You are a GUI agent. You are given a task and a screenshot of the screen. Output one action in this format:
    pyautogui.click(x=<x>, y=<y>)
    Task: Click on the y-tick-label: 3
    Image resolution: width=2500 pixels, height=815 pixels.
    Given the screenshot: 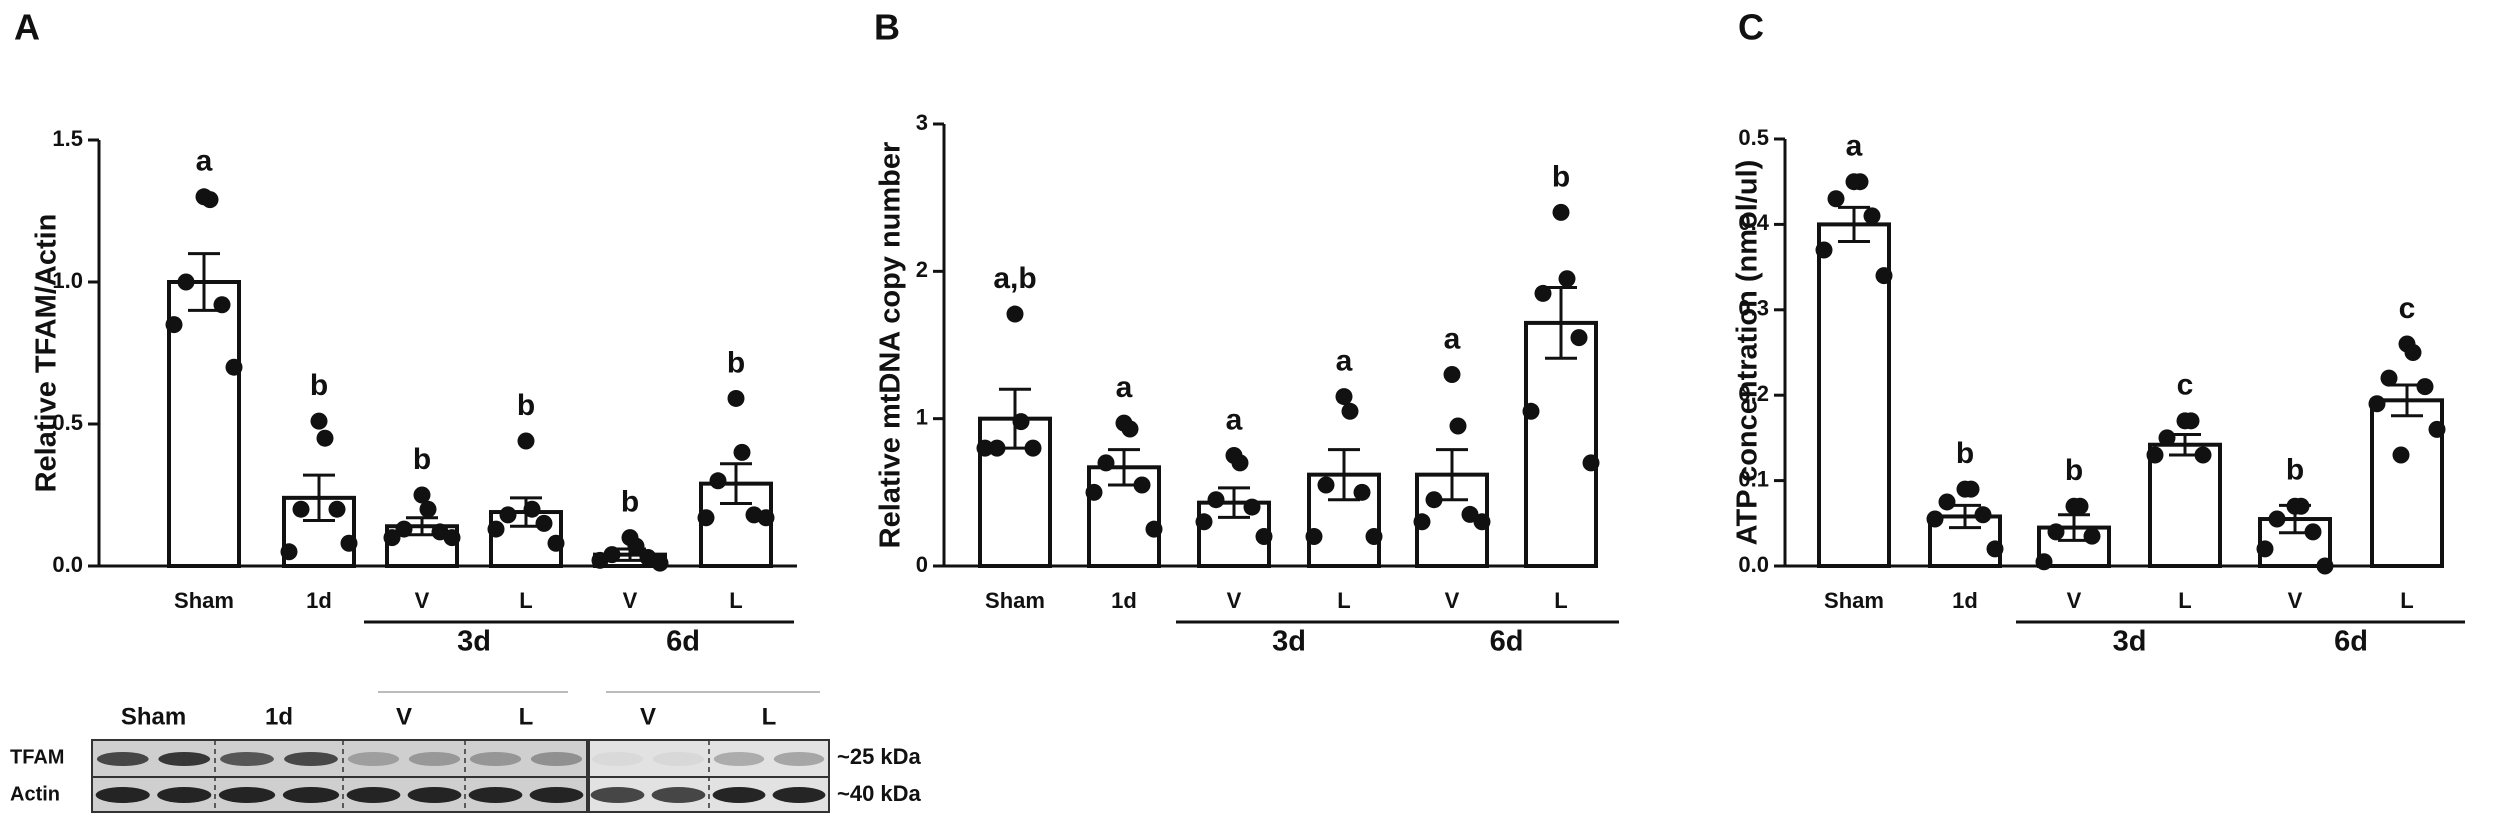 What is the action you would take?
    pyautogui.click(x=922, y=122)
    